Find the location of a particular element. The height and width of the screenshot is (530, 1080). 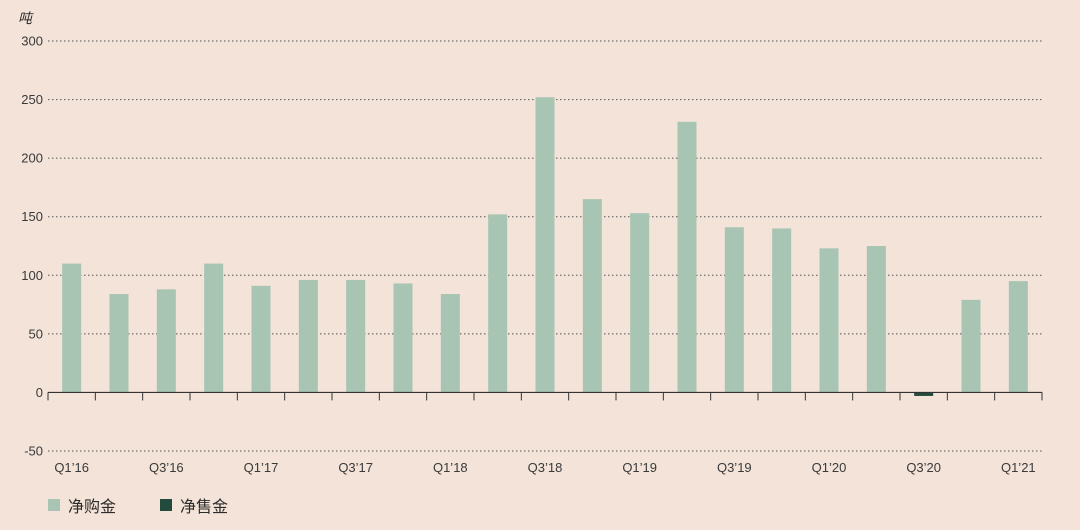

x-tick-label: Q3’19 is located at coordinates (734, 467).